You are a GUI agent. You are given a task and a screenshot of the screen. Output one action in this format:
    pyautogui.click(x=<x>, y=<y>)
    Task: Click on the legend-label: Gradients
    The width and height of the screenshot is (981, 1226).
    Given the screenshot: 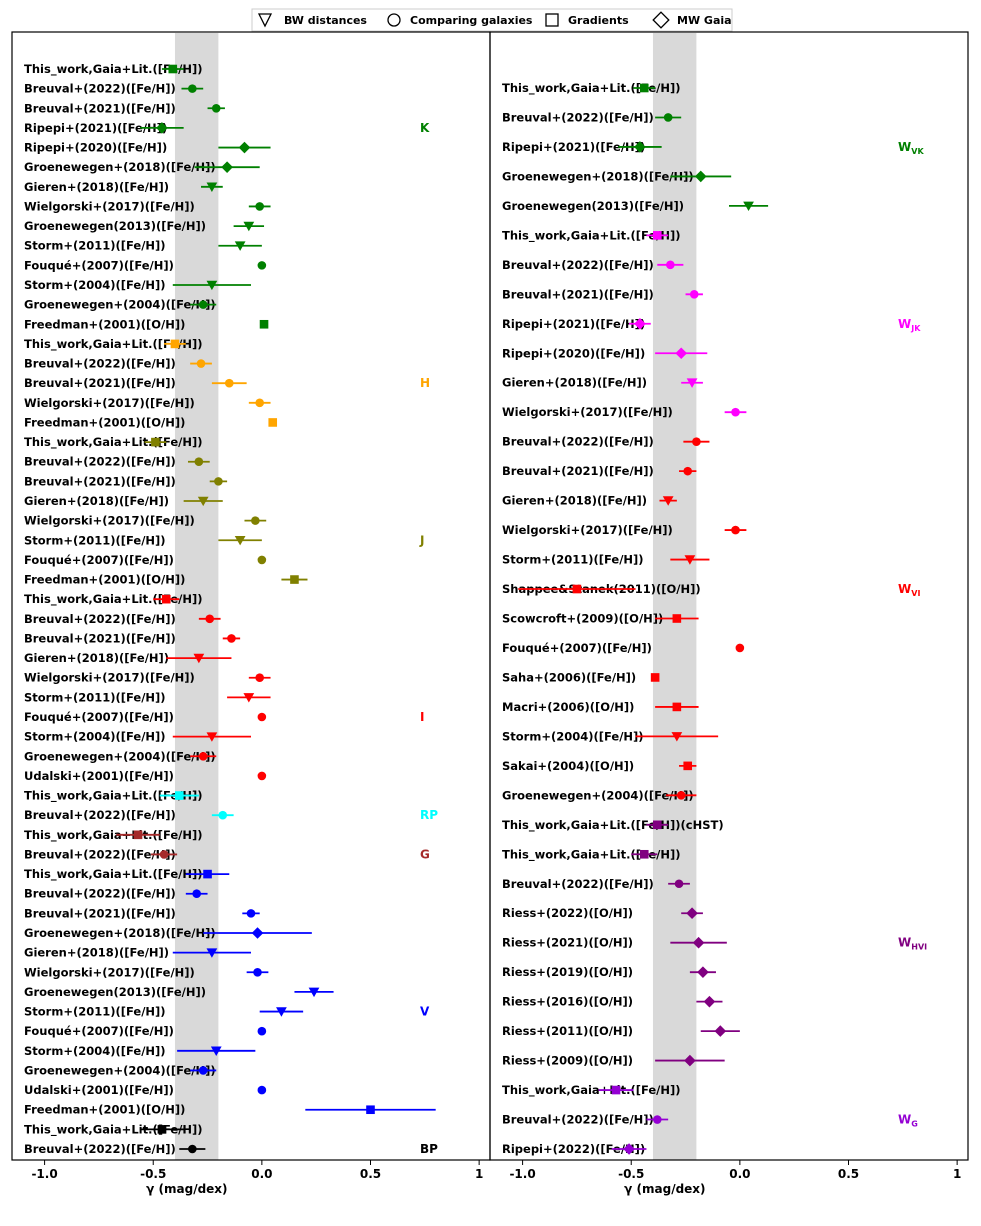 What is the action you would take?
    pyautogui.click(x=598, y=20)
    